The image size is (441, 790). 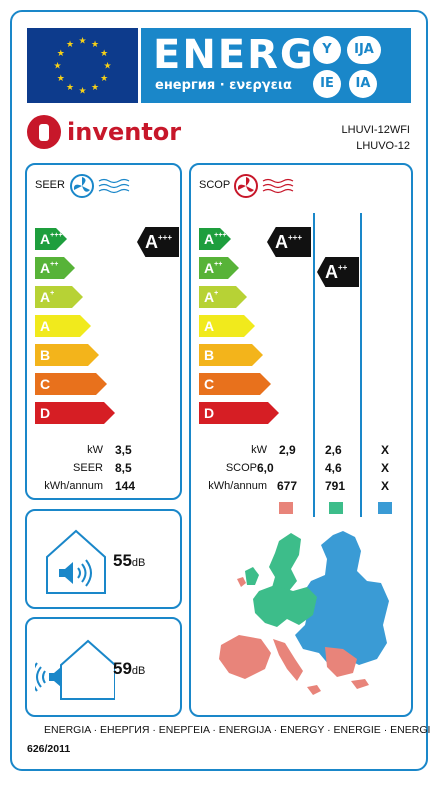 What do you see at coordinates (327, 84) in the screenshot?
I see `lang-code: IE` at bounding box center [327, 84].